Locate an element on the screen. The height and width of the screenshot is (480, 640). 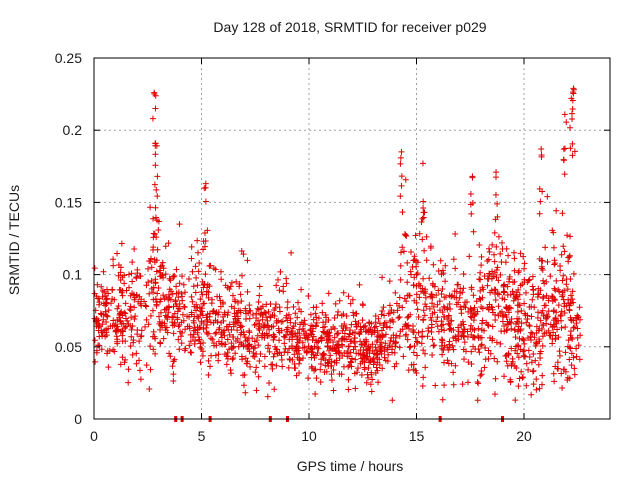
y-axis-label: SRMTID / TECUs is located at coordinates (14, 240).